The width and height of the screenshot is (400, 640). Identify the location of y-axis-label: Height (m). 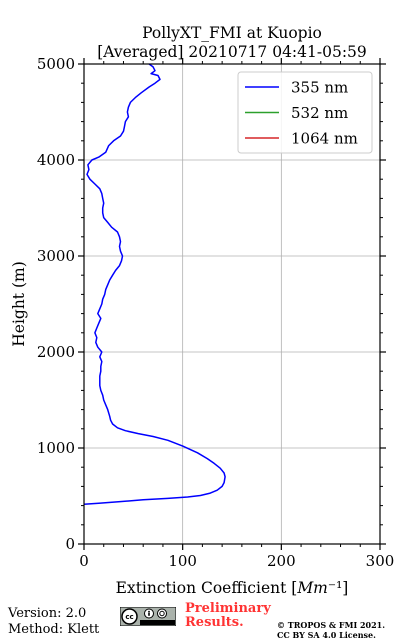
(19, 304).